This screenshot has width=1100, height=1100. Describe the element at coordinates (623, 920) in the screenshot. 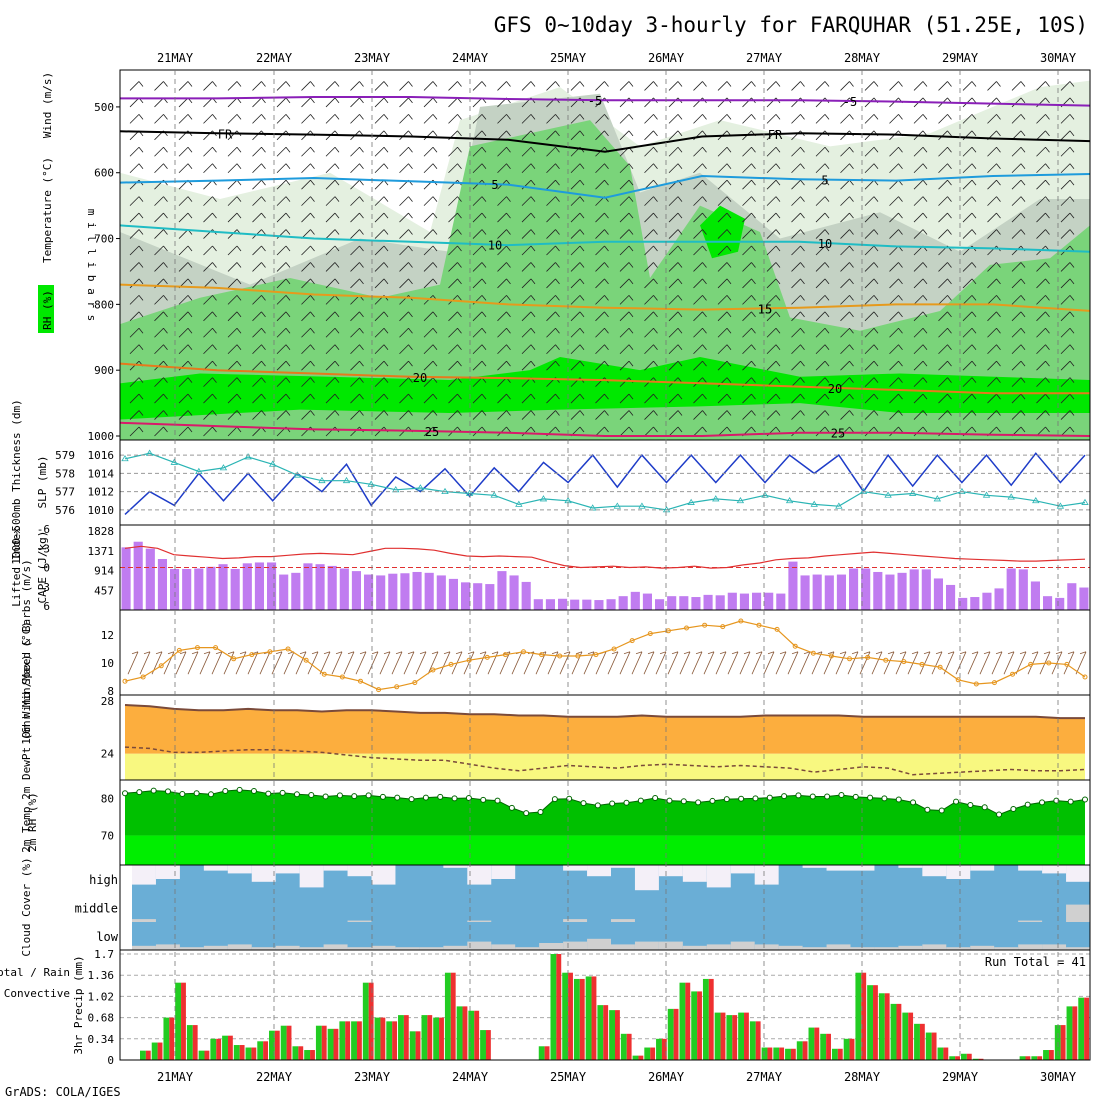

I see `cloud-bar-middle` at that location.